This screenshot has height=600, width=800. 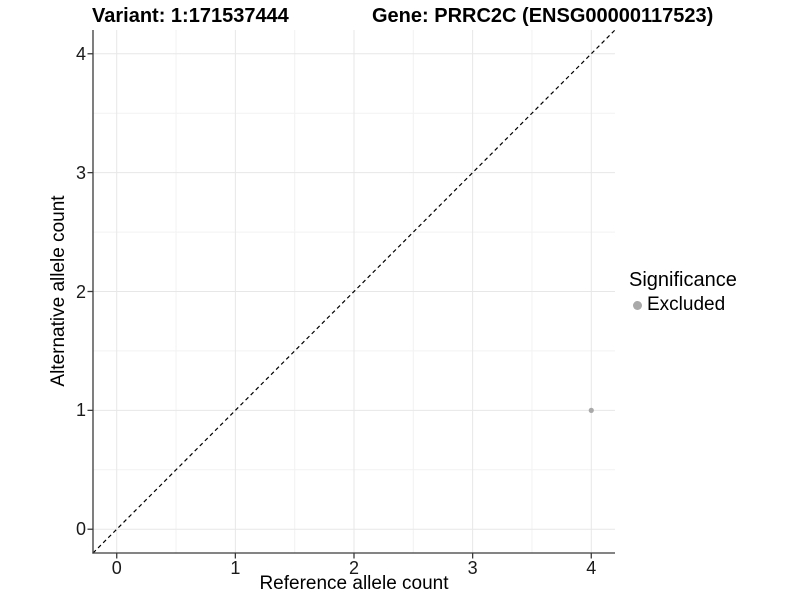 What do you see at coordinates (686, 304) in the screenshot?
I see `legend-item-label: Excluded` at bounding box center [686, 304].